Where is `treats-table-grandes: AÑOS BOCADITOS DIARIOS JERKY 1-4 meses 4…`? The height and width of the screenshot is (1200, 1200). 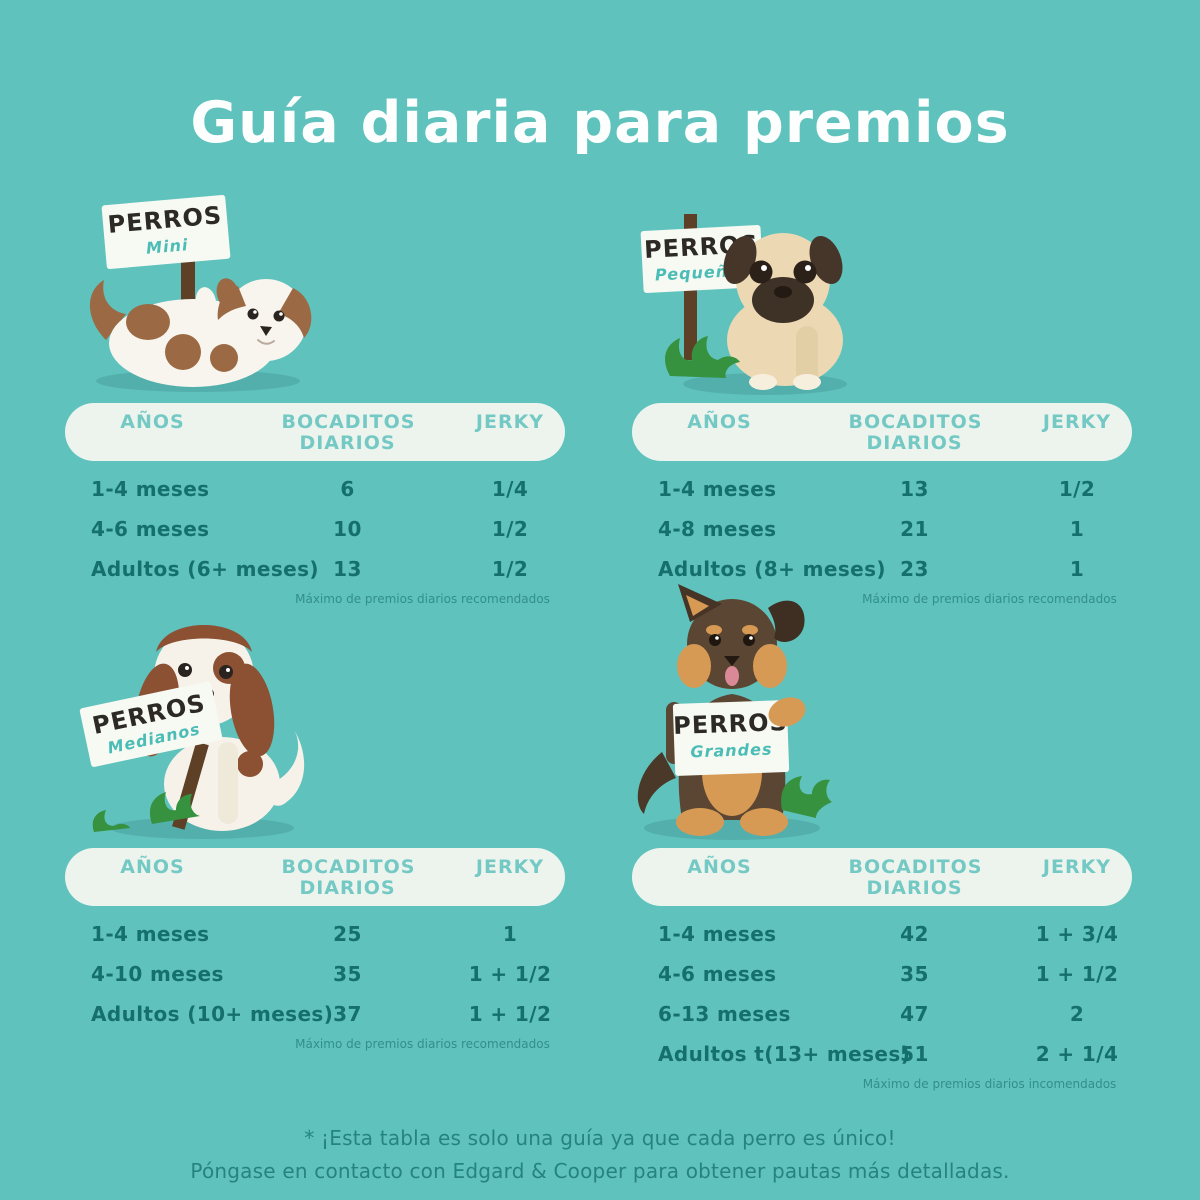 treats-table-grandes: AÑOS BOCADITOS DIARIOS JERKY 1-4 meses 4… is located at coordinates (882, 969).